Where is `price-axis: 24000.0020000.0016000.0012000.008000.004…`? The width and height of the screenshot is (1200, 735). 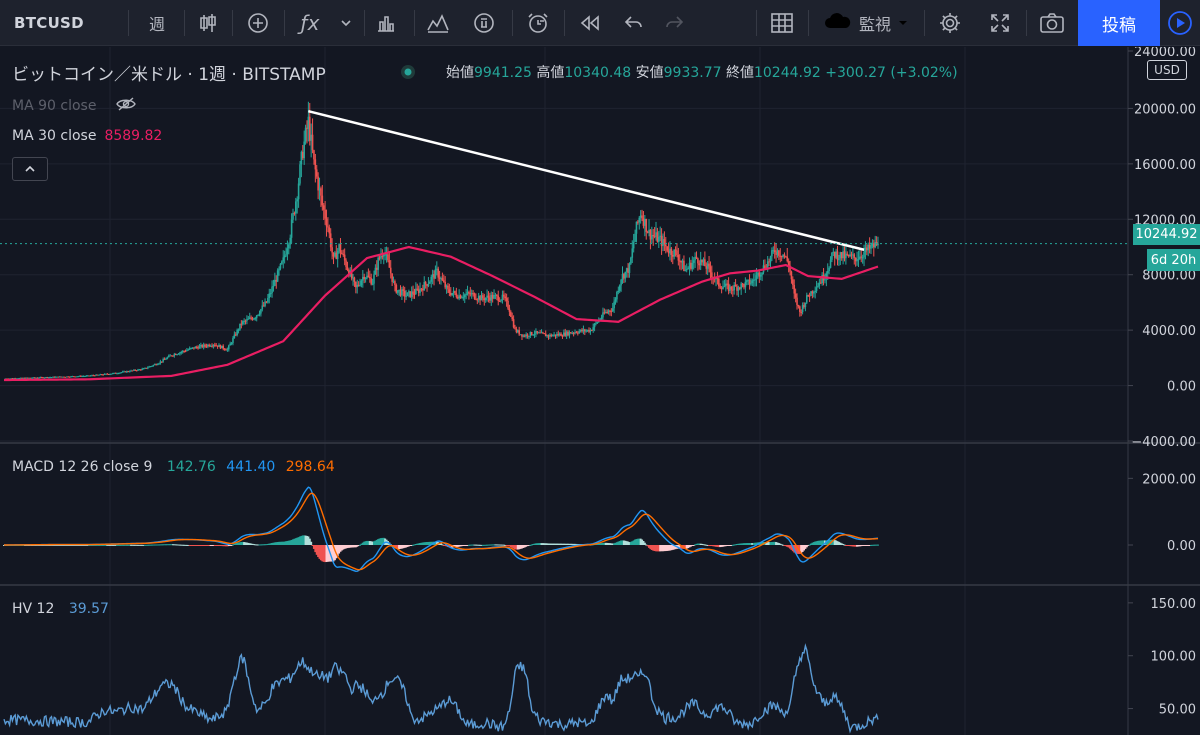
price-axis: 24000.0020000.0016000.0012000.008000.004… is located at coordinates (1162, 381).